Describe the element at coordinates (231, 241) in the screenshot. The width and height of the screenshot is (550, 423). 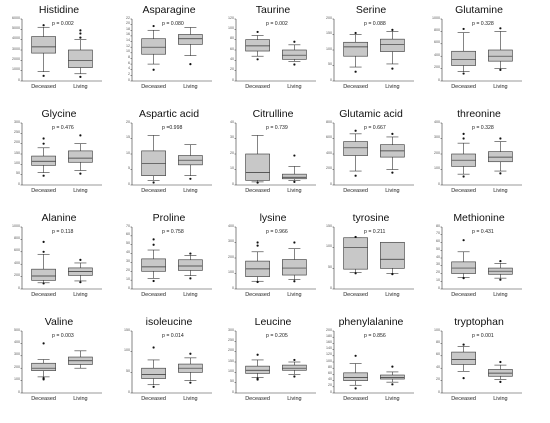
I see `y-tick-label: 300` at that location.